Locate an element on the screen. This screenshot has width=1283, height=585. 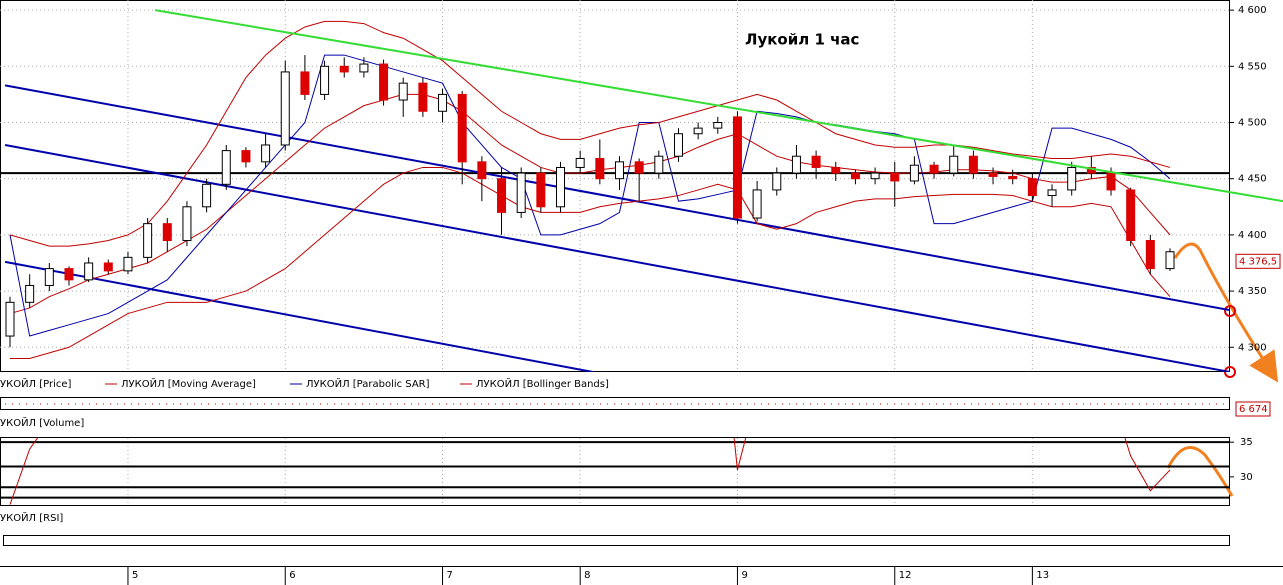
volume-value: 6 674 is located at coordinates (1253, 409).